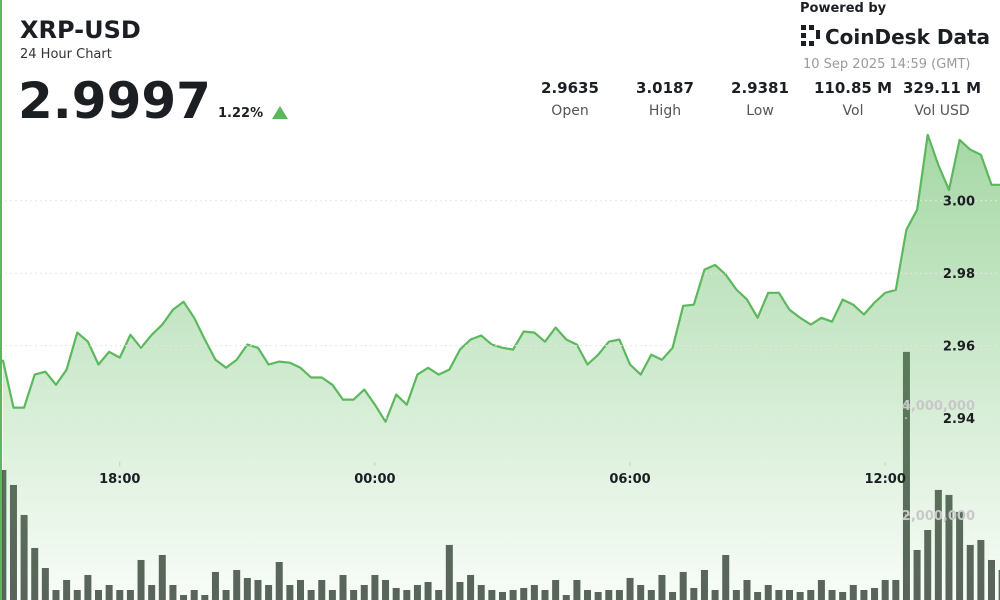  Describe the element at coordinates (941, 111) in the screenshot. I see `stat-label: Vol USD` at that location.